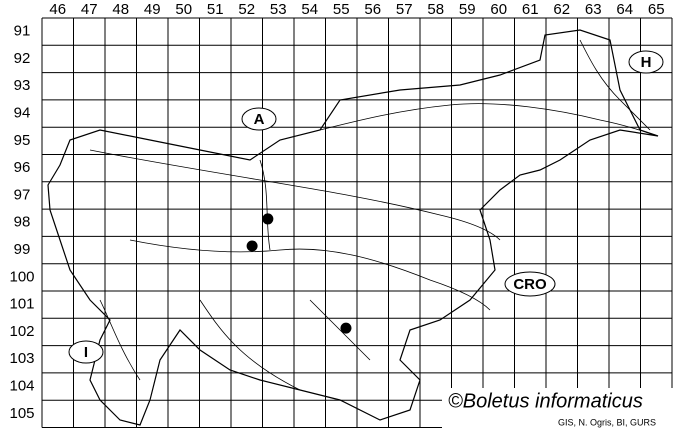 Image resolution: width=680 pixels, height=436 pixels. Describe the element at coordinates (341, 9) in the screenshot. I see `column-label: 55` at that location.